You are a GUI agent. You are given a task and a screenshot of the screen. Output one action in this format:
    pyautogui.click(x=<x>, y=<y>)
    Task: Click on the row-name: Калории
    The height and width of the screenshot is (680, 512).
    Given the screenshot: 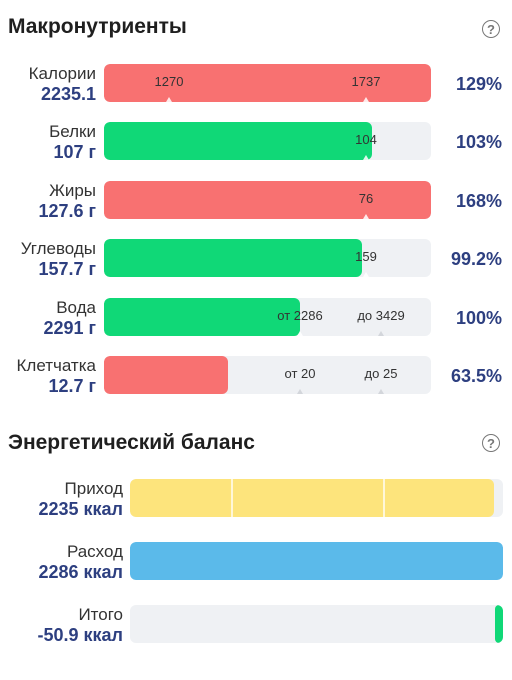 What is the action you would take?
    pyautogui.click(x=62, y=73)
    